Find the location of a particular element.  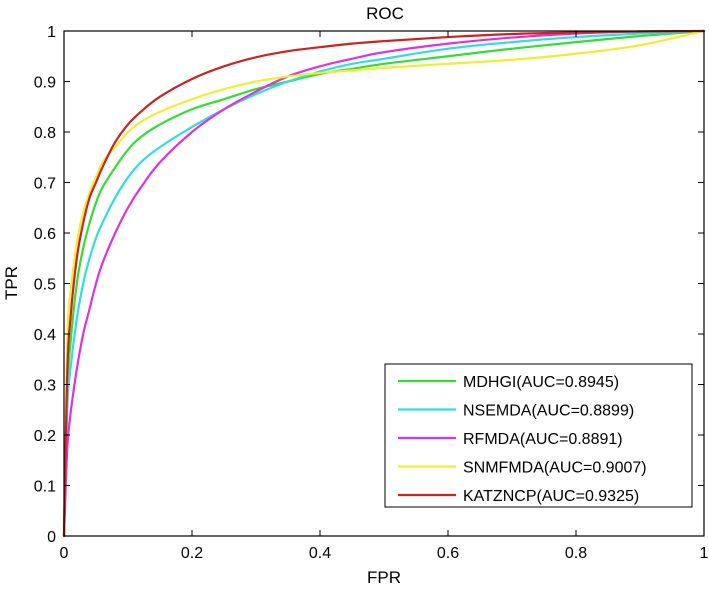

y-axis-title: TPR is located at coordinates (11, 283).